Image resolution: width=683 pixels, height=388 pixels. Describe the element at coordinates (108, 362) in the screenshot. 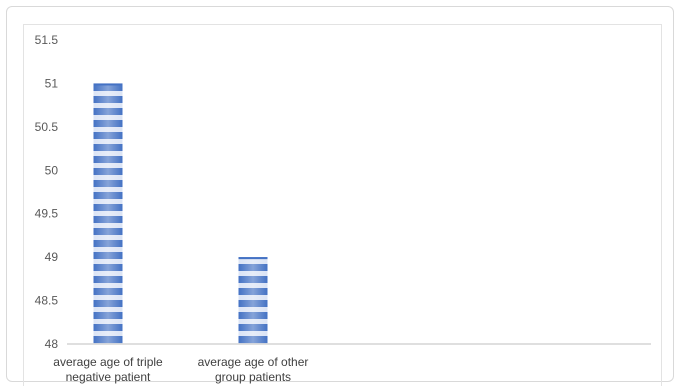

I see `x-category-label-line: average age of triple` at that location.